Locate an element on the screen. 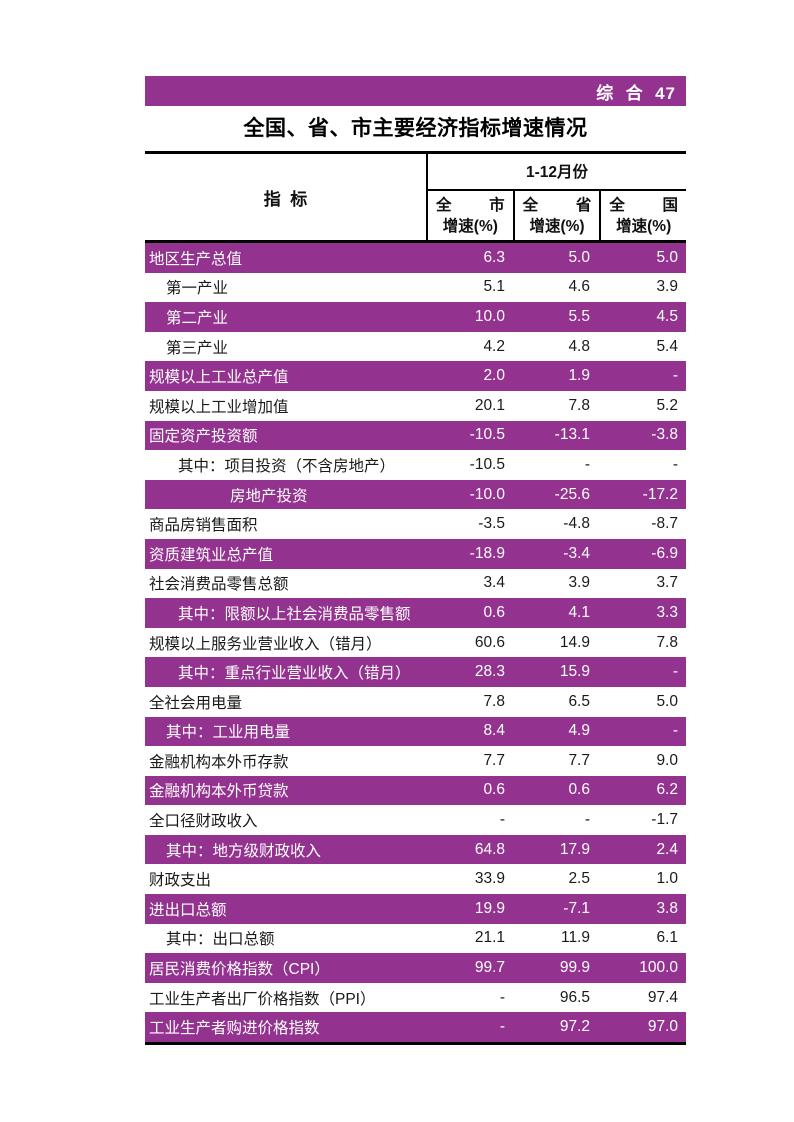 The width and height of the screenshot is (794, 1122). national-growth-value: 6.2 is located at coordinates (667, 790).